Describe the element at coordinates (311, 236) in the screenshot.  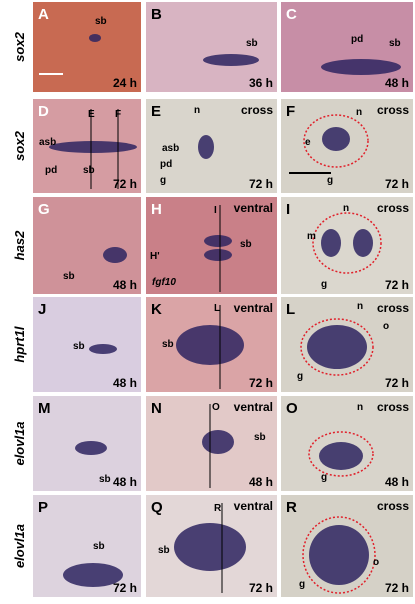
I see `annotation: m` at that location.